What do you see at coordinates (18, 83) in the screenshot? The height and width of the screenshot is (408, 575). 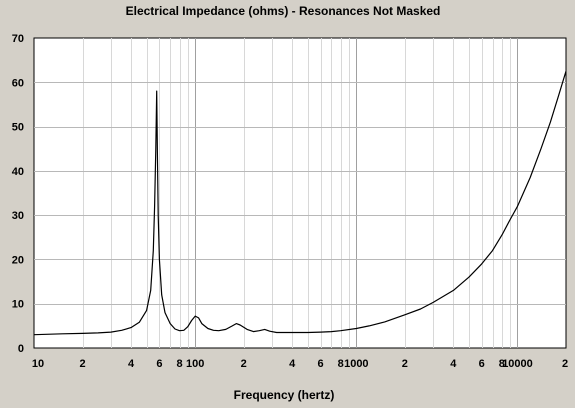 I see `y-tick-label: 60` at bounding box center [18, 83].